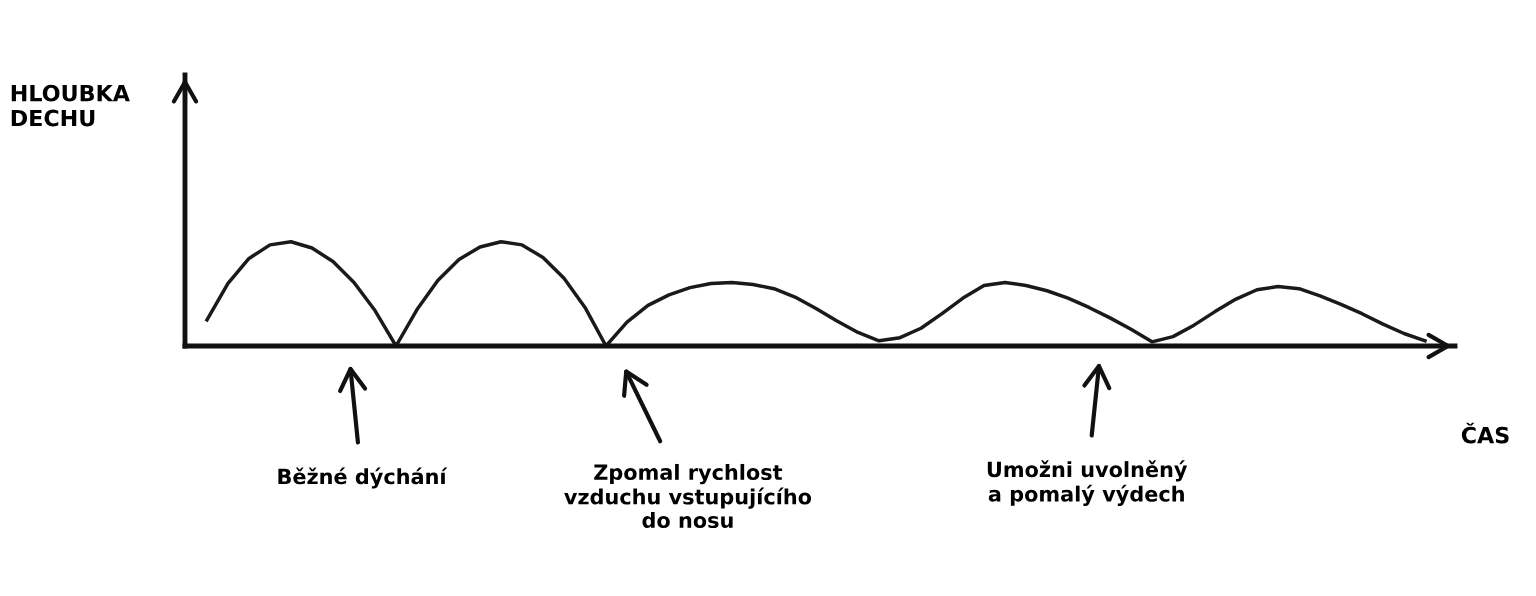 The image size is (1536, 596). What do you see at coordinates (70, 105) in the screenshot?
I see `text: HLOUBKA DECHU` at bounding box center [70, 105].